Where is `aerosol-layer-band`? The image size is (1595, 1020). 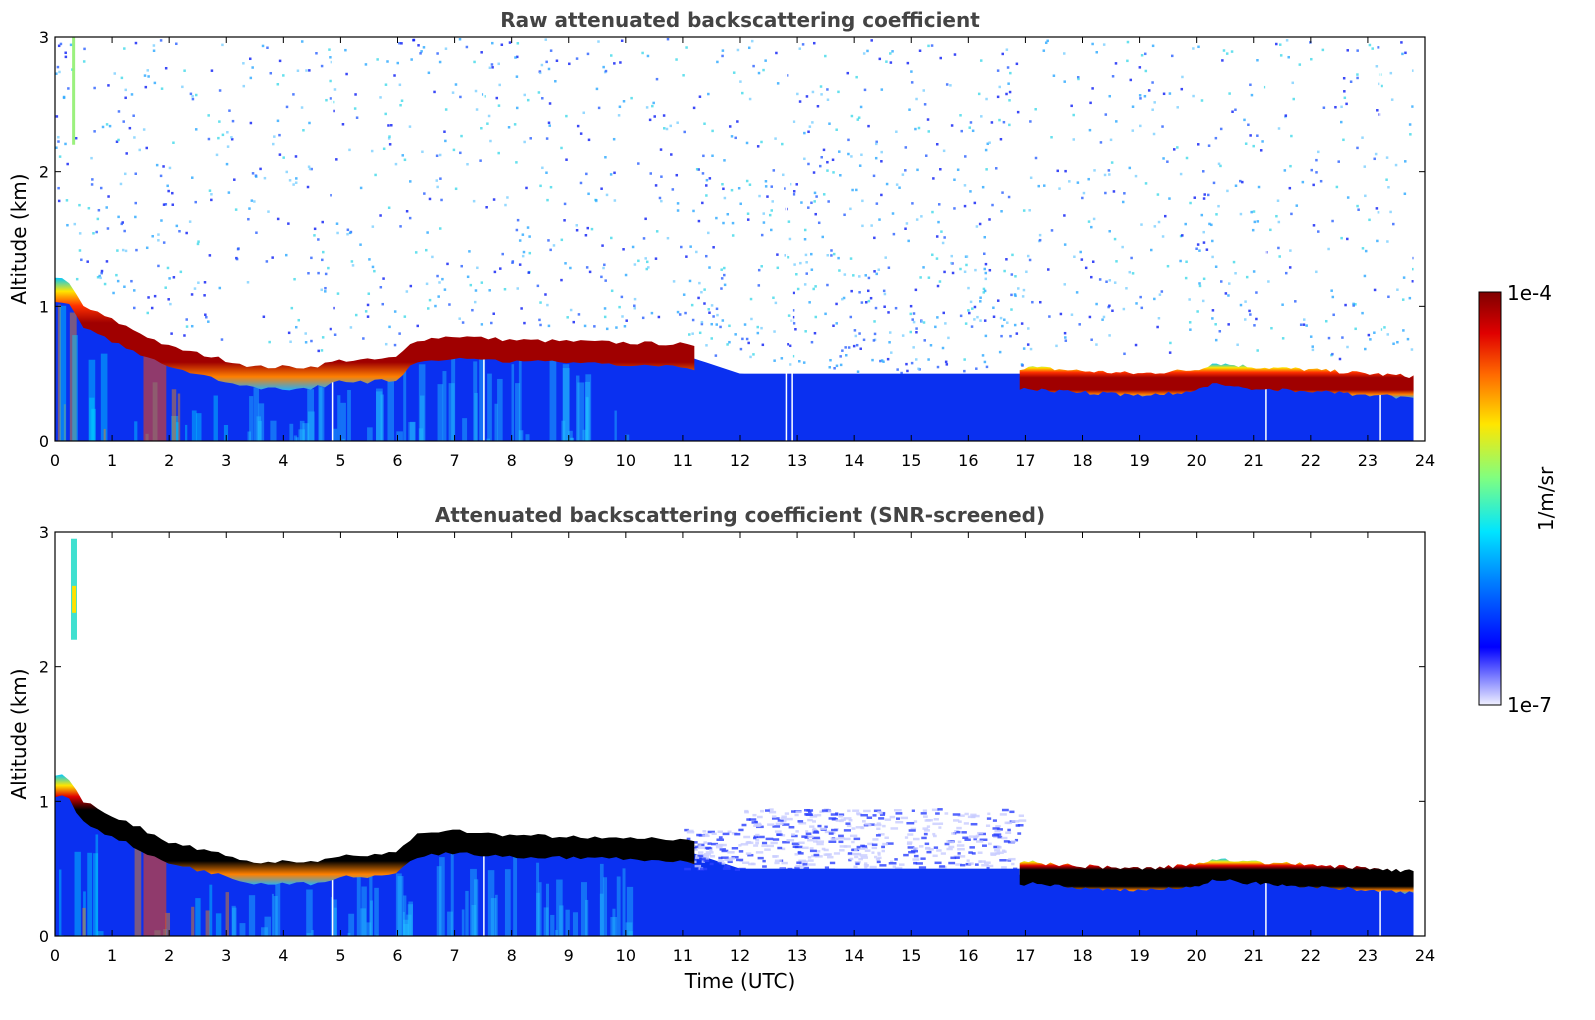 aerosol-layer-band is located at coordinates (1216, 876).